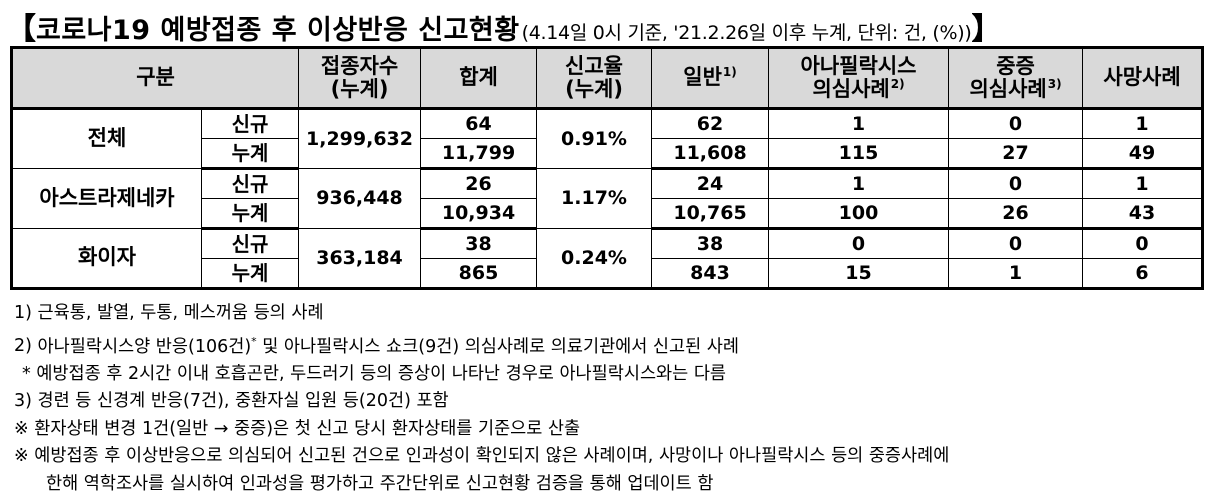 Image resolution: width=1212 pixels, height=500 pixels. I want to click on cell-anaphylaxis: 115, so click(859, 154).